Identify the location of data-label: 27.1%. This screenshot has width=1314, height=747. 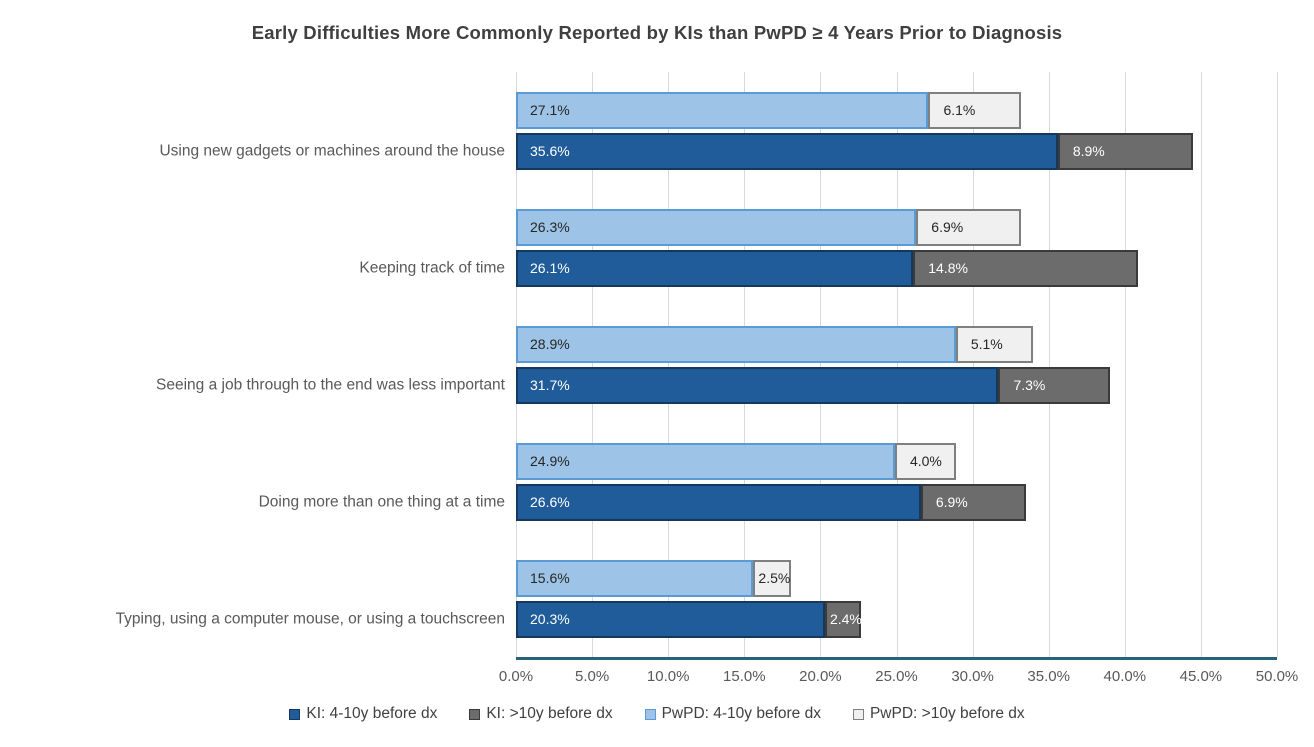
(550, 110).